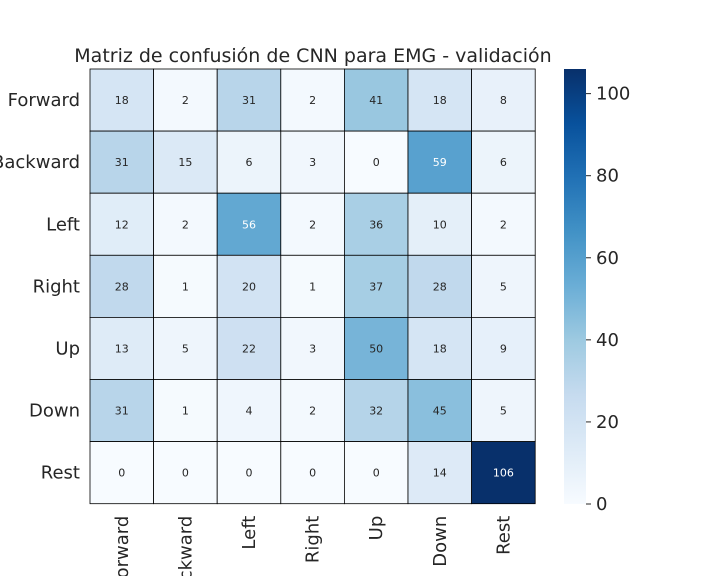 The width and height of the screenshot is (720, 576). I want to click on cell-value-label: 4, so click(249, 411).